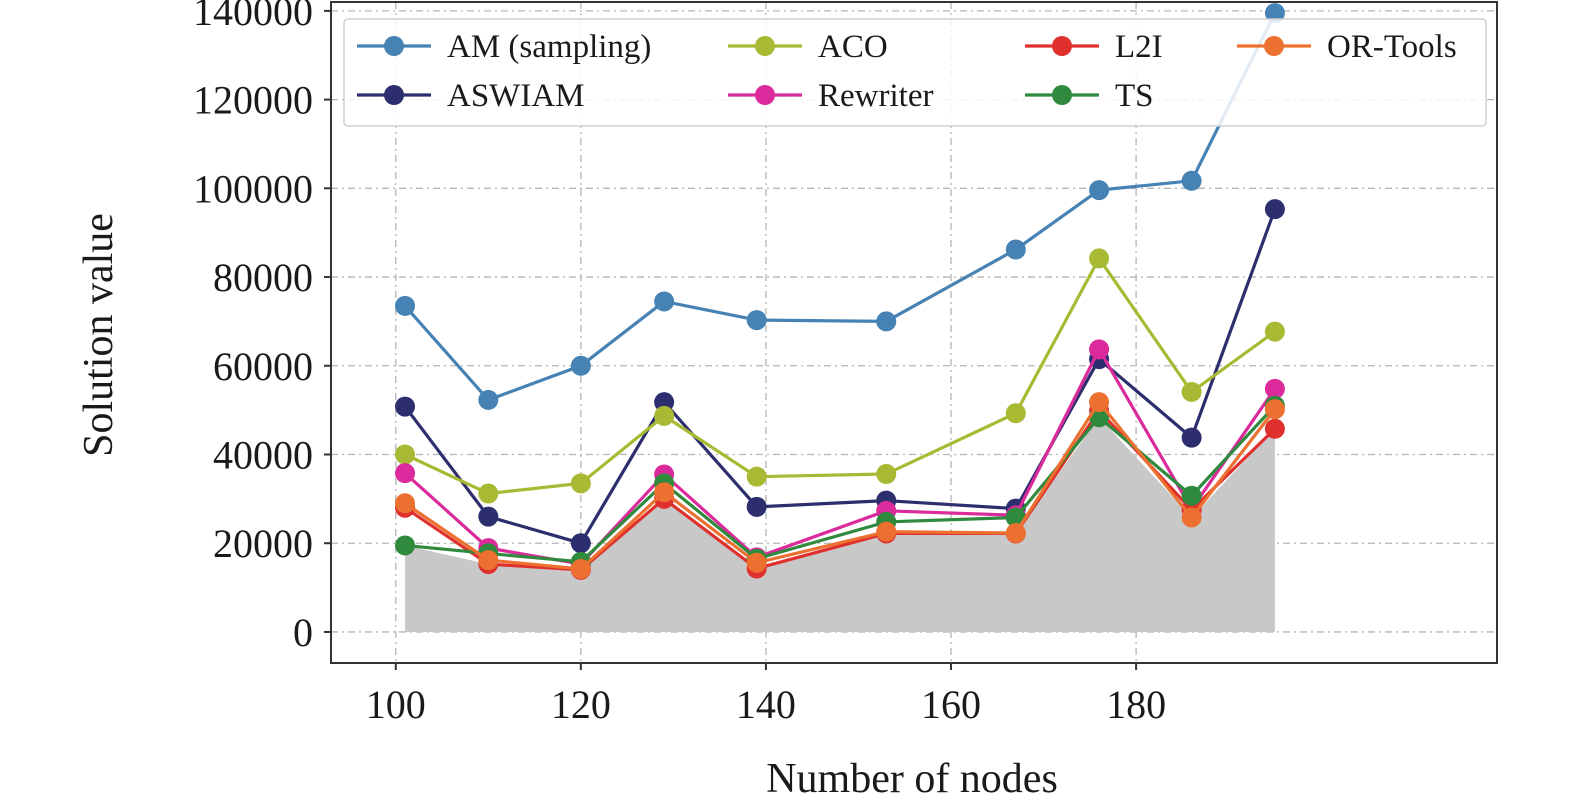 This screenshot has width=1575, height=810. Describe the element at coordinates (253, 17) in the screenshot. I see `y-tick-label: 140000` at that location.